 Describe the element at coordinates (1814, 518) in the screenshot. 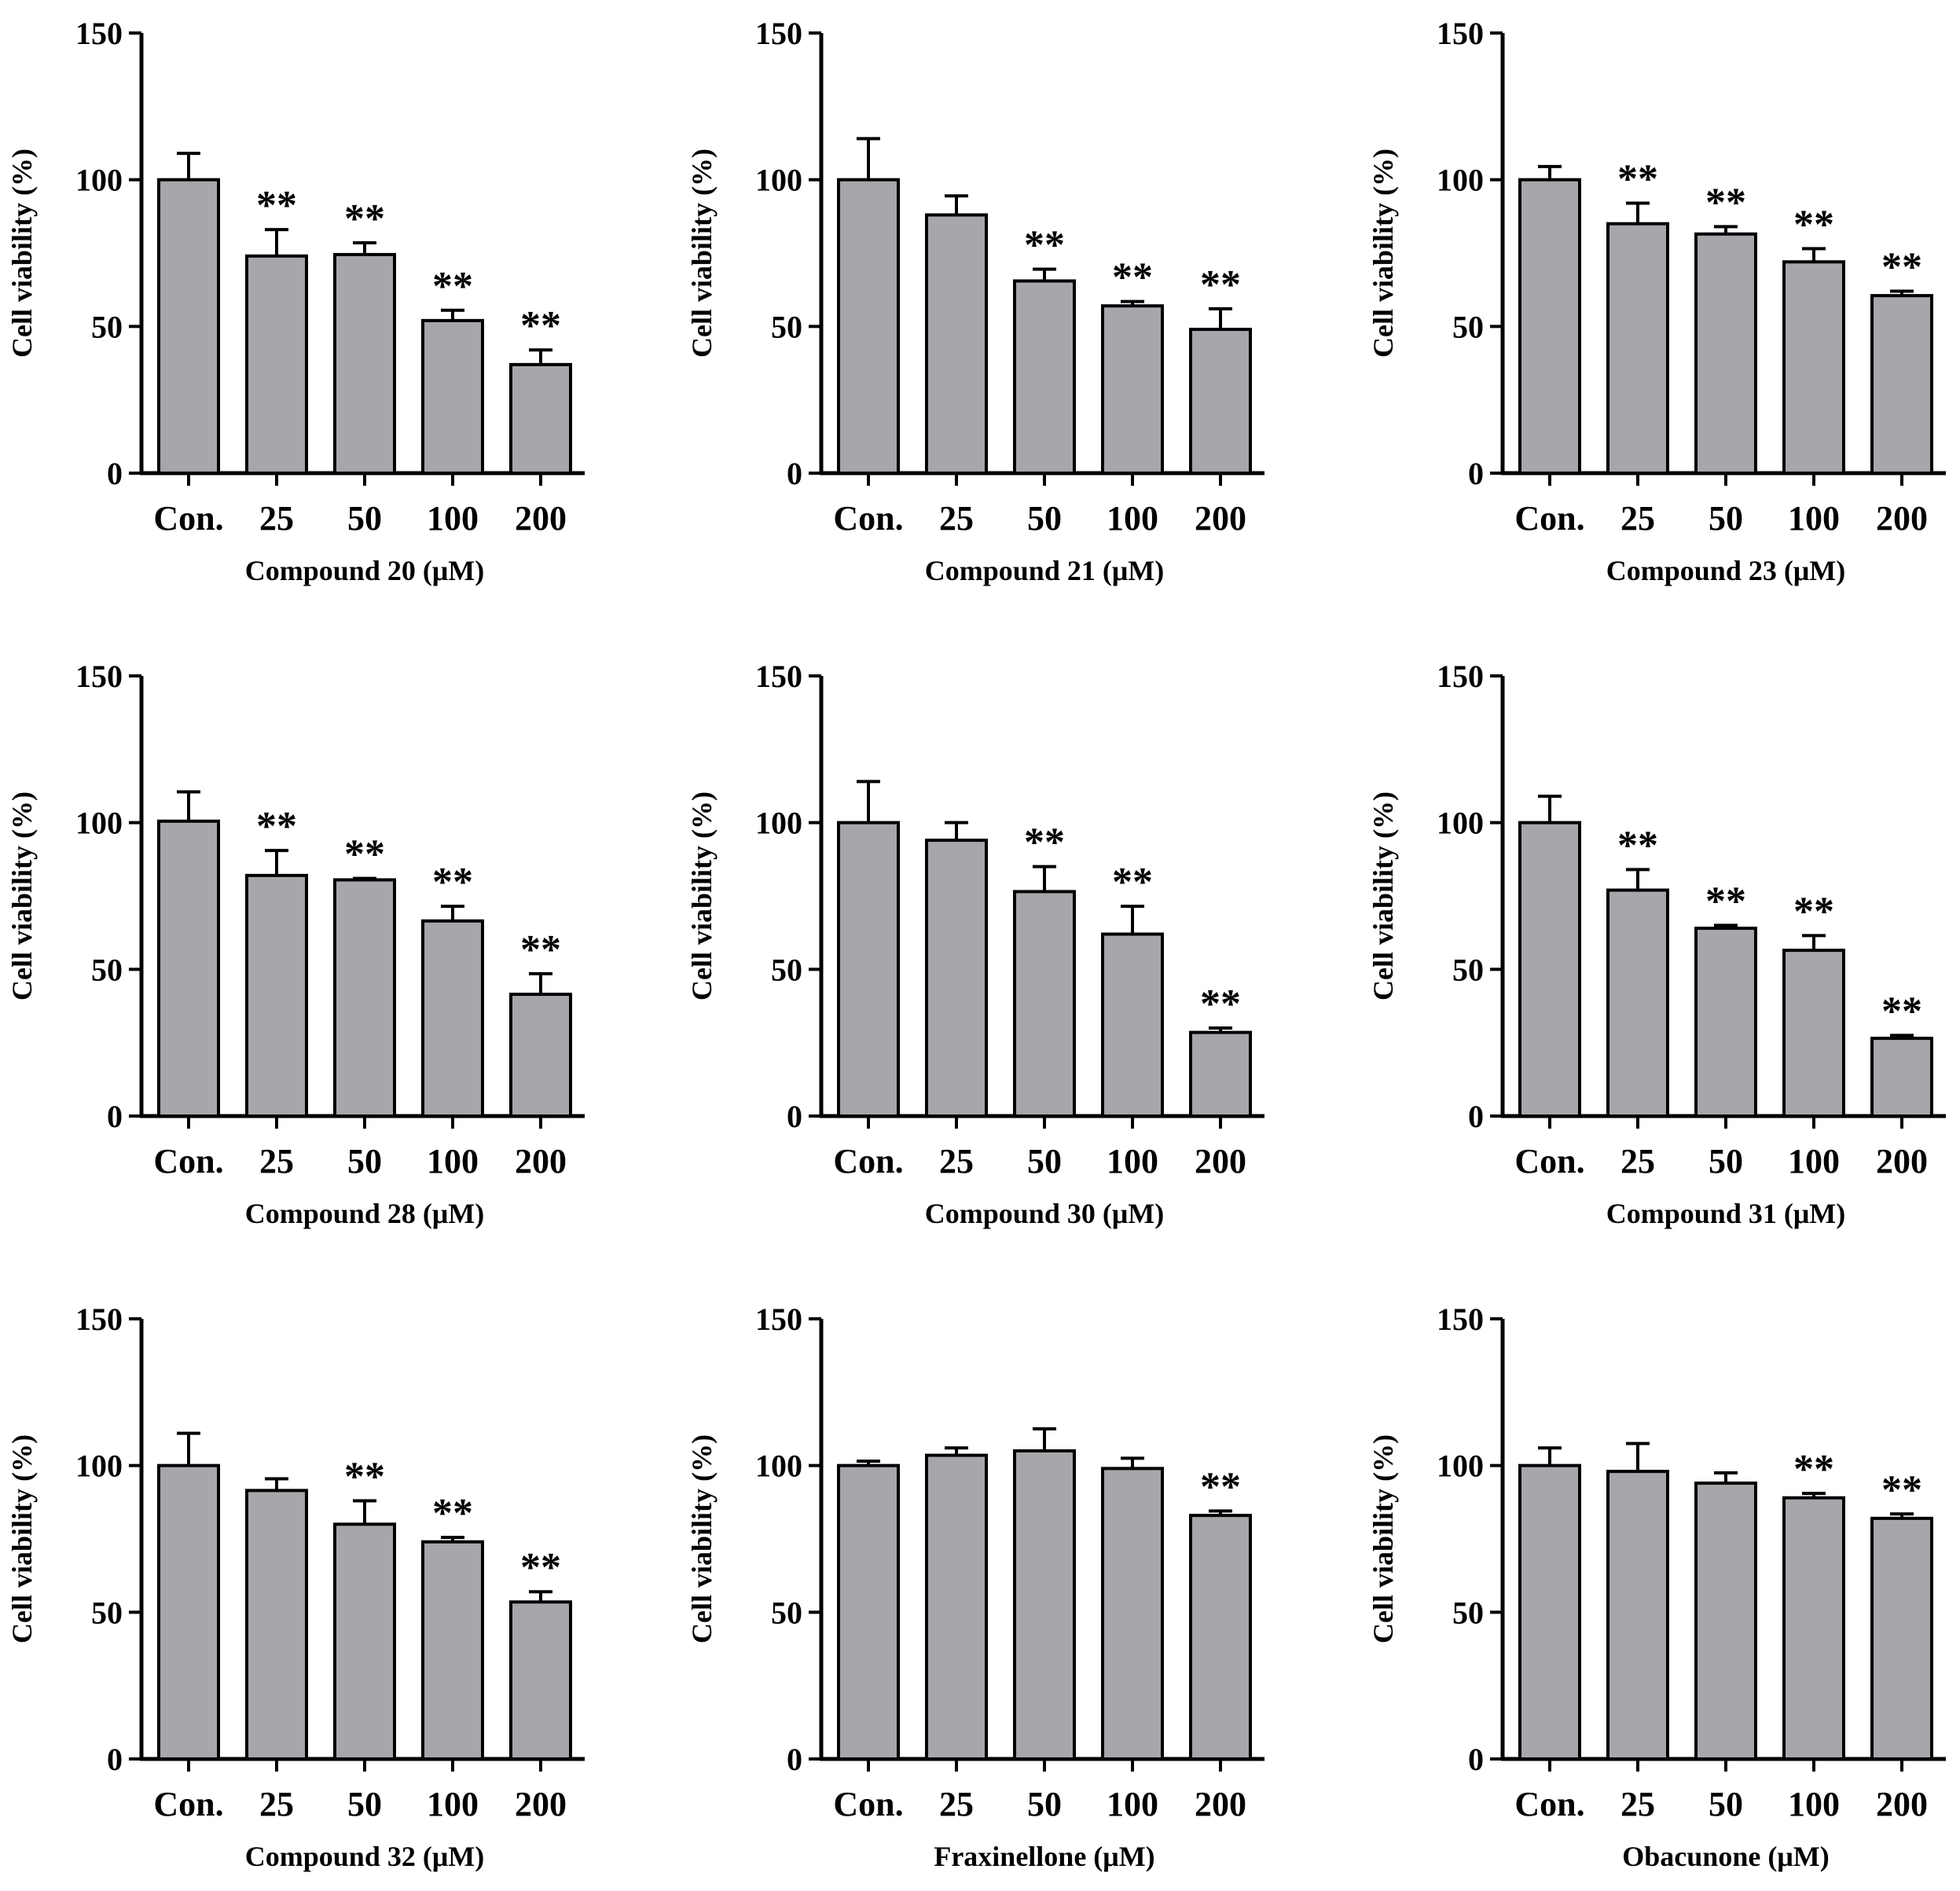

I see `chart-2-category-label-3: 100` at that location.